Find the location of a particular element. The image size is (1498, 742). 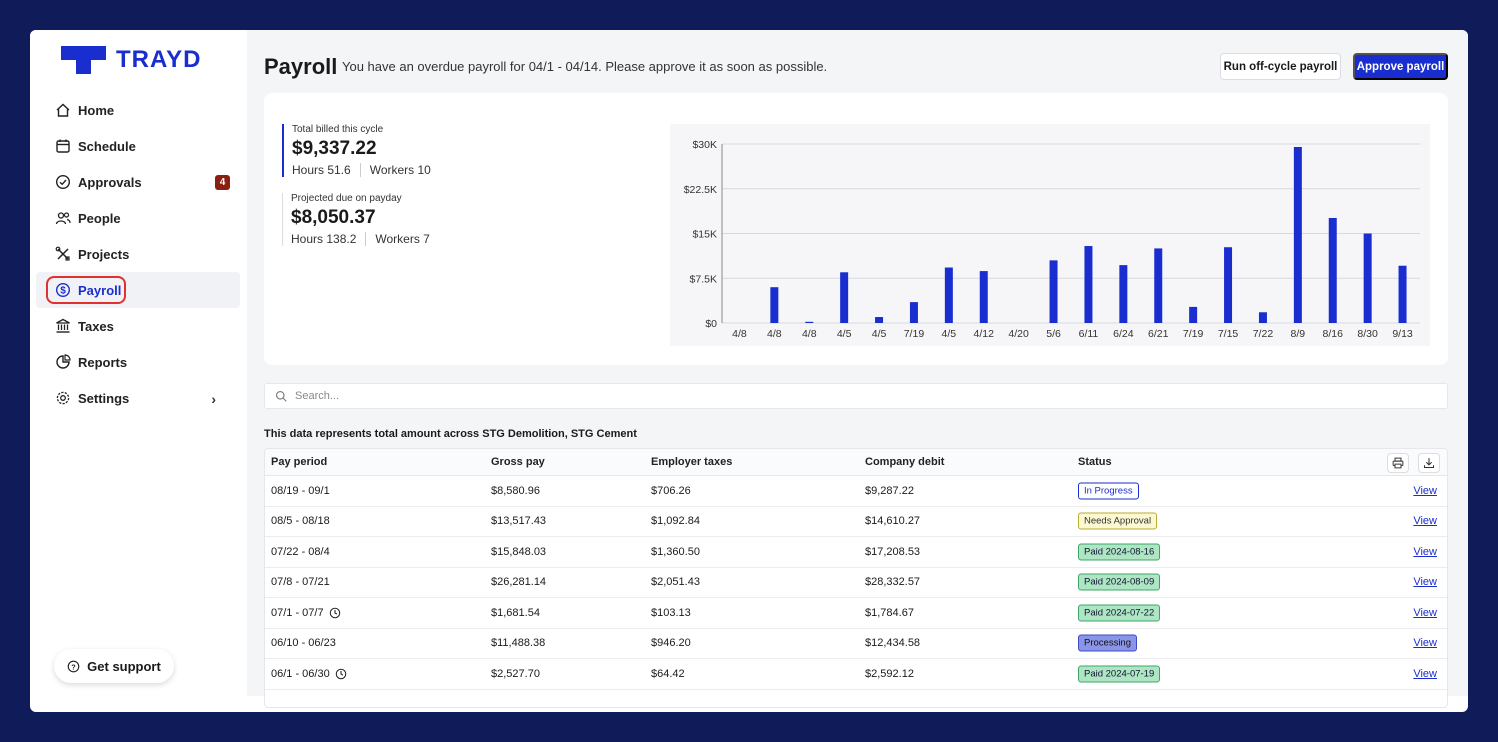

download-button is located at coordinates (1429, 463).